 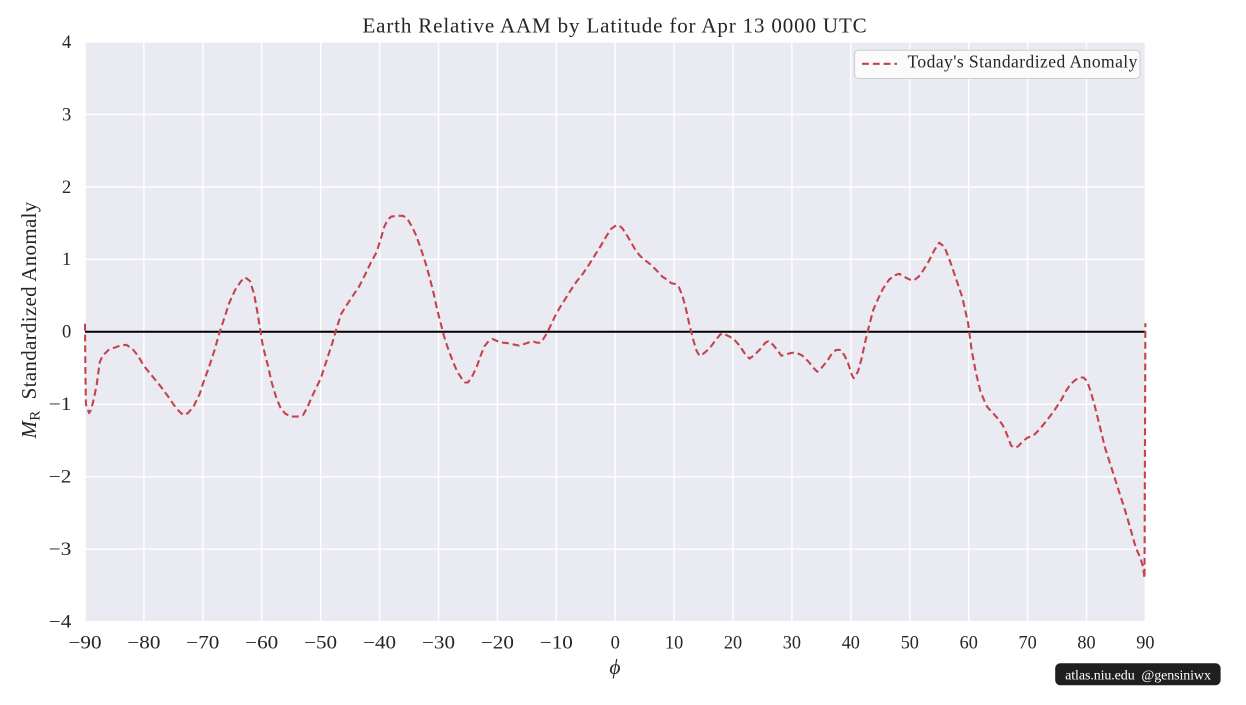 I want to click on svg-text: ϕ, so click(x=614, y=667).